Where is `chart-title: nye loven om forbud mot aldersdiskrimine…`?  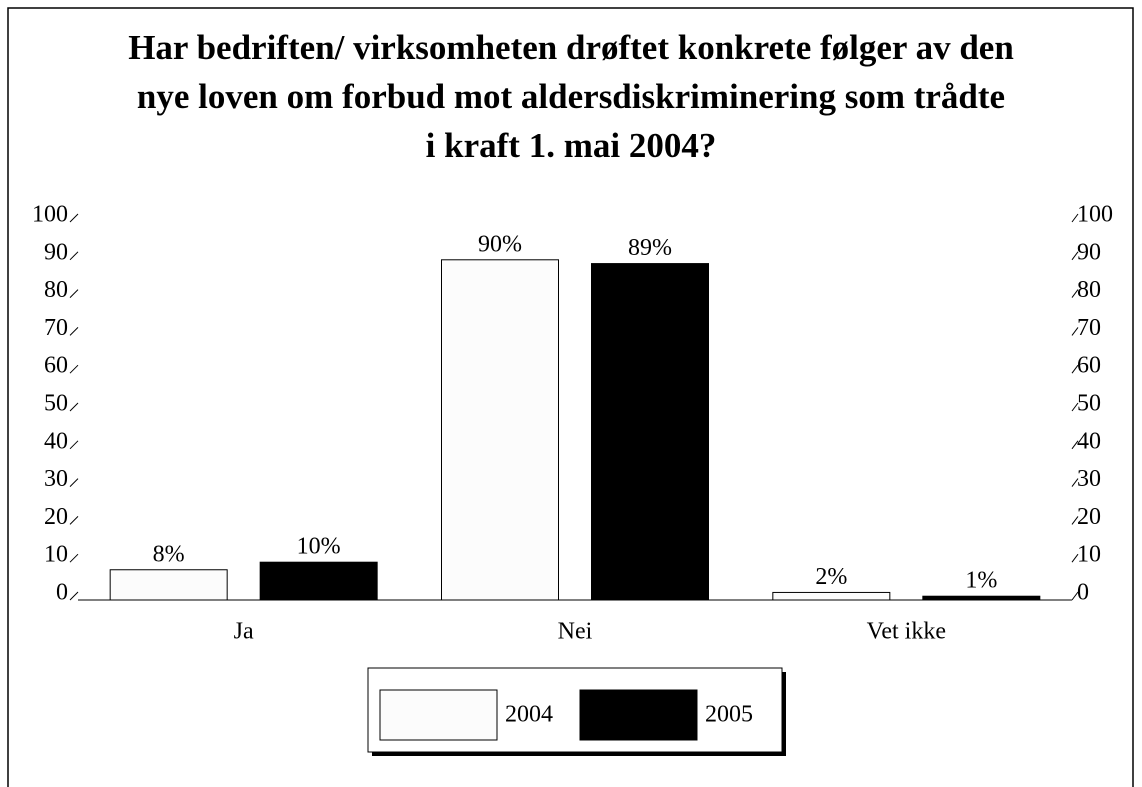
chart-title: nye loven om forbud mot aldersdiskrimine… is located at coordinates (571, 96).